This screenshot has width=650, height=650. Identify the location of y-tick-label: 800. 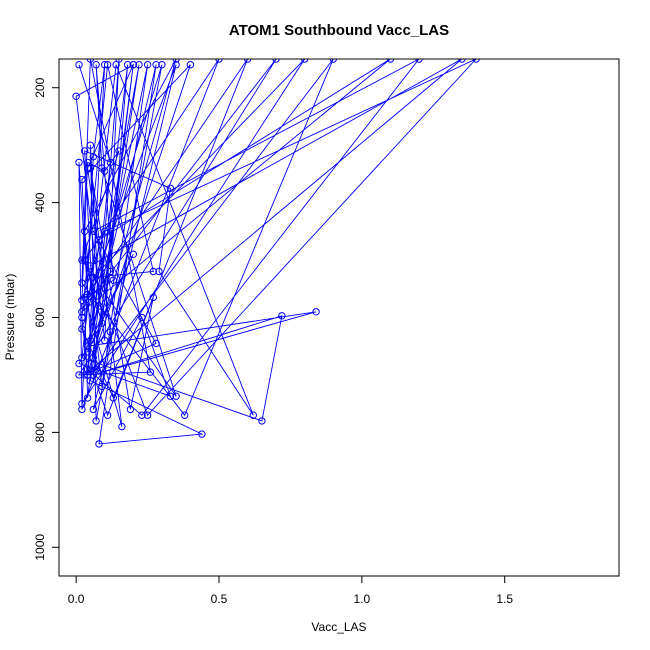
(40, 432).